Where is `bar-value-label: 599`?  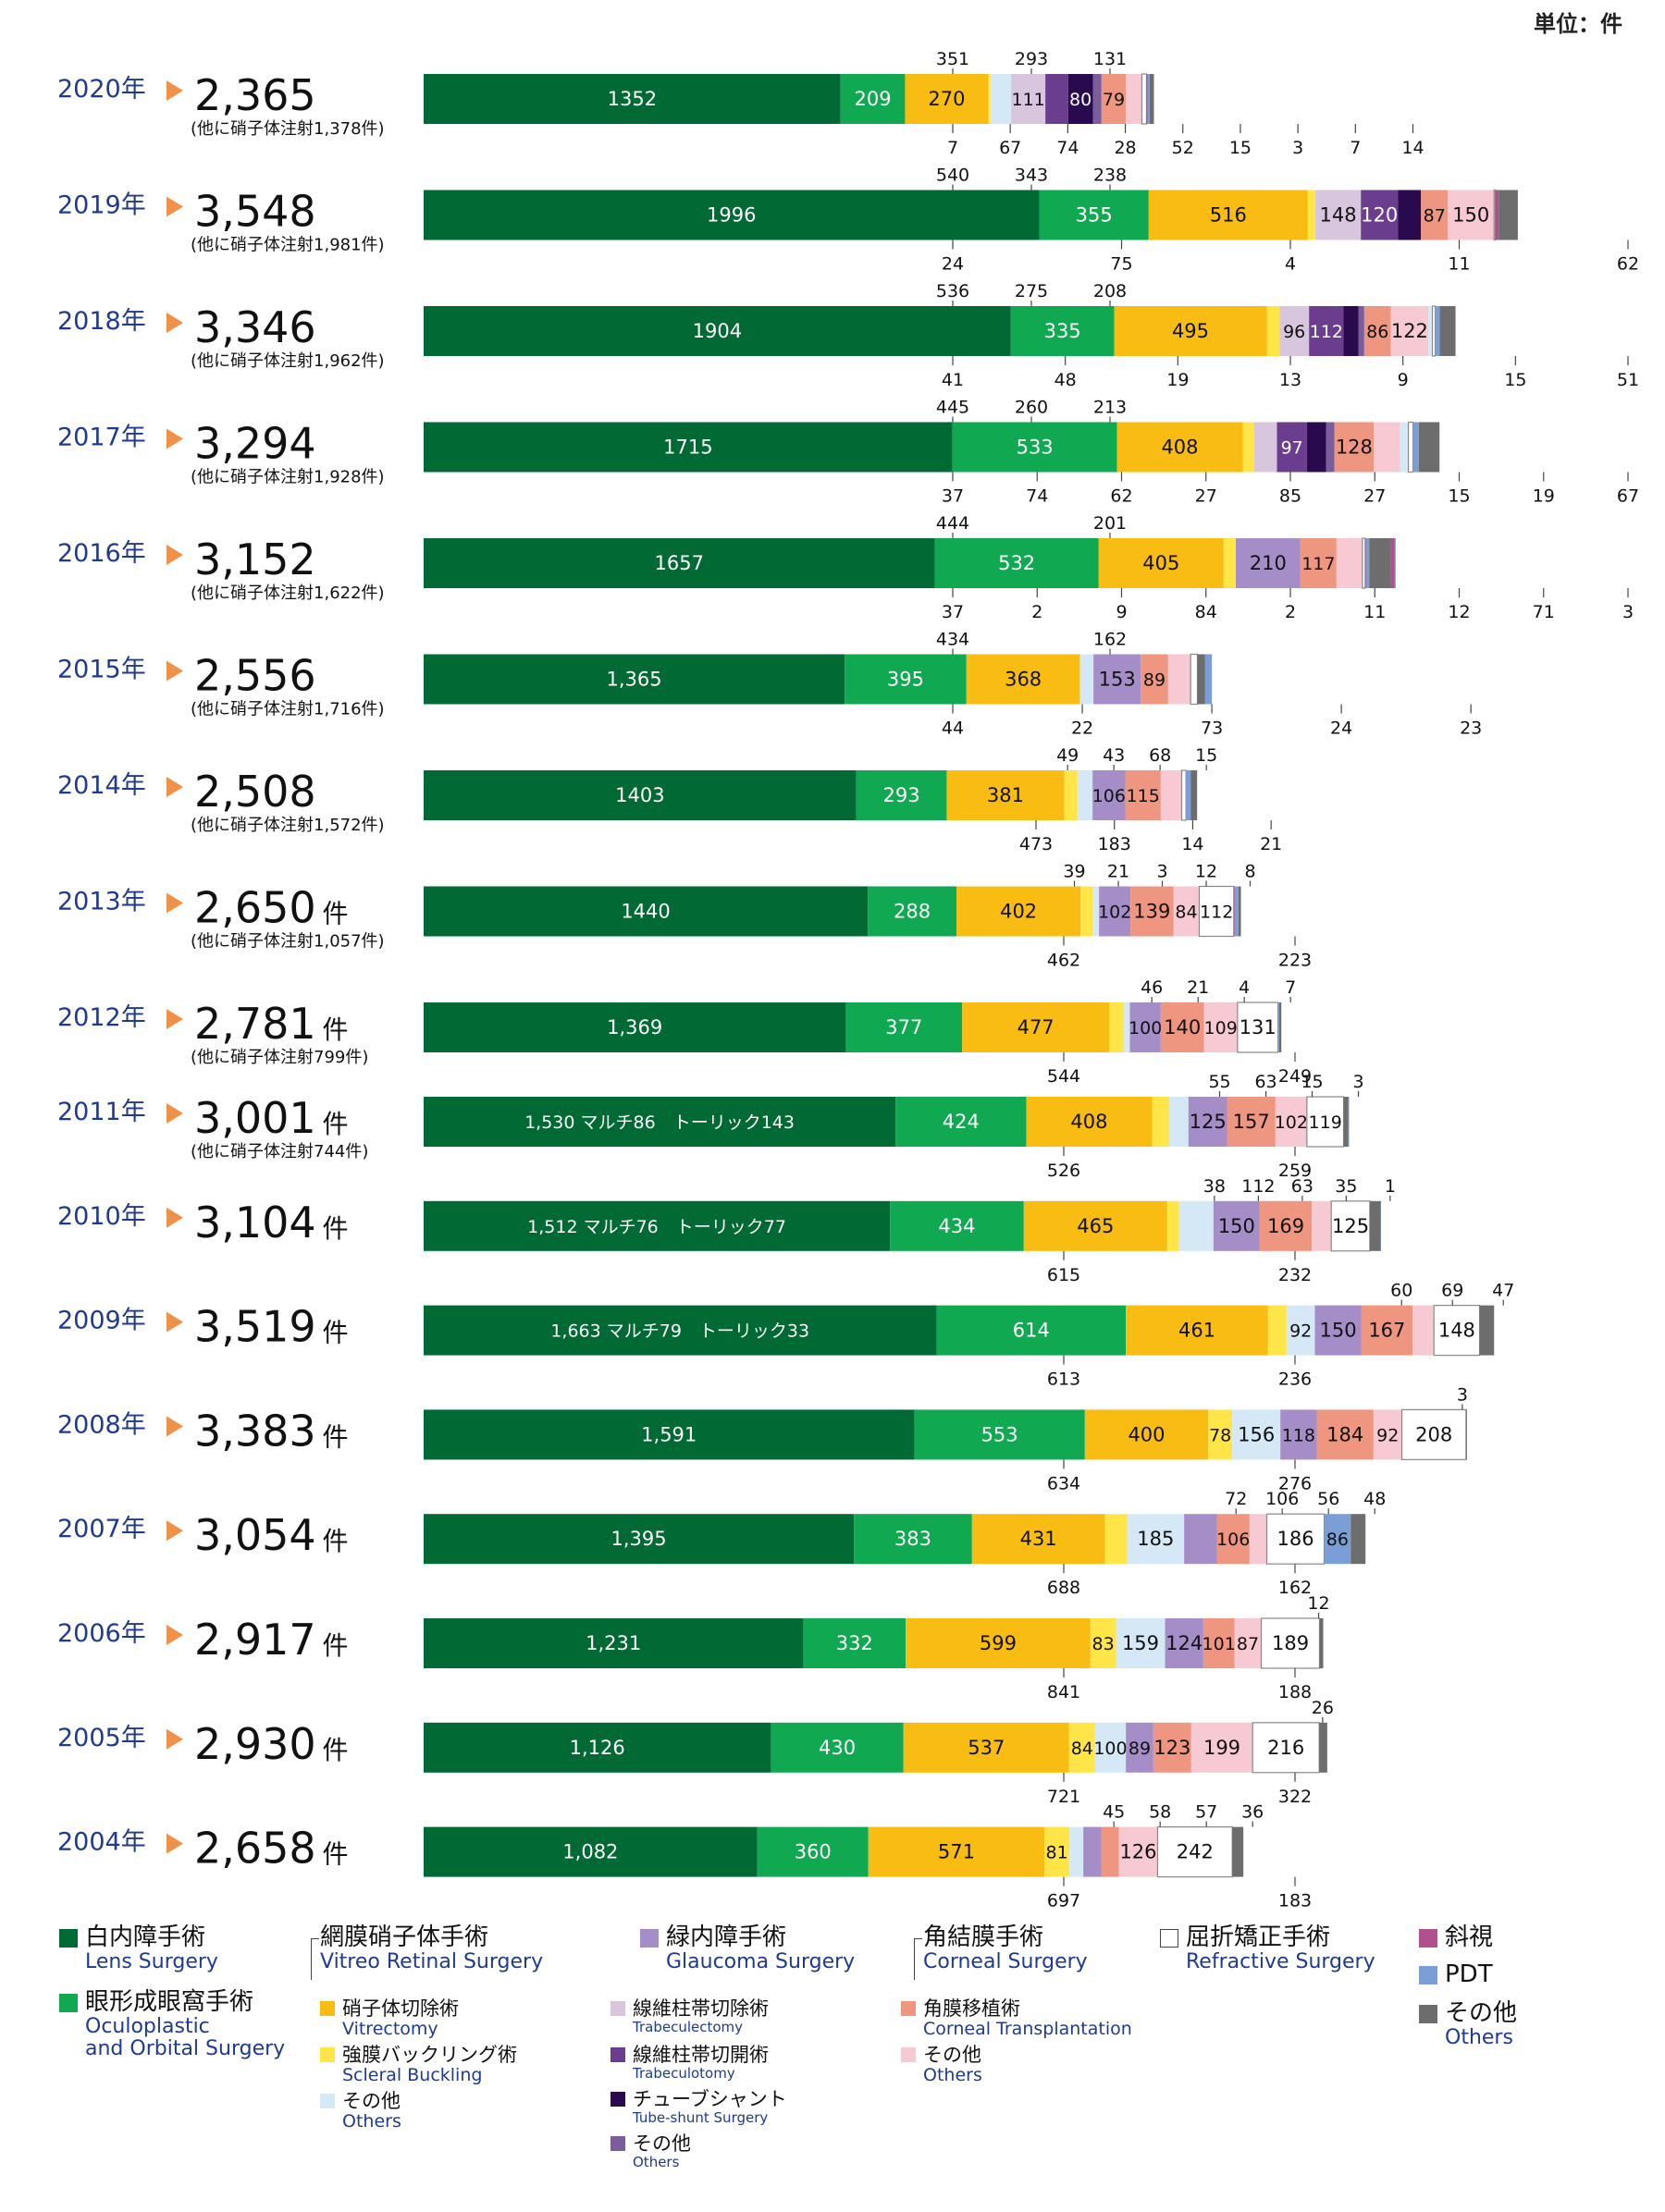
bar-value-label: 599 is located at coordinates (999, 1643).